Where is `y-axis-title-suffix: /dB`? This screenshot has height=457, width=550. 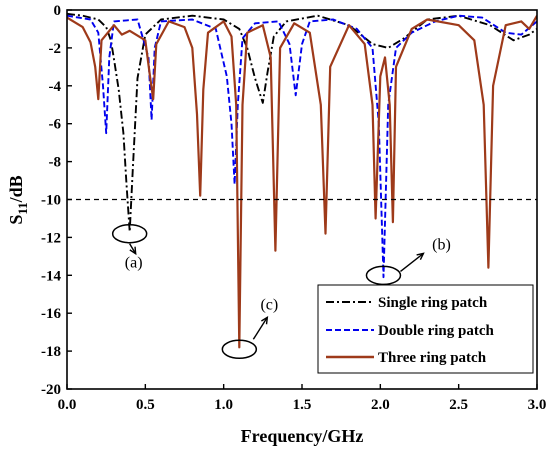 y-axis-title-suffix: /dB is located at coordinates (16, 189).